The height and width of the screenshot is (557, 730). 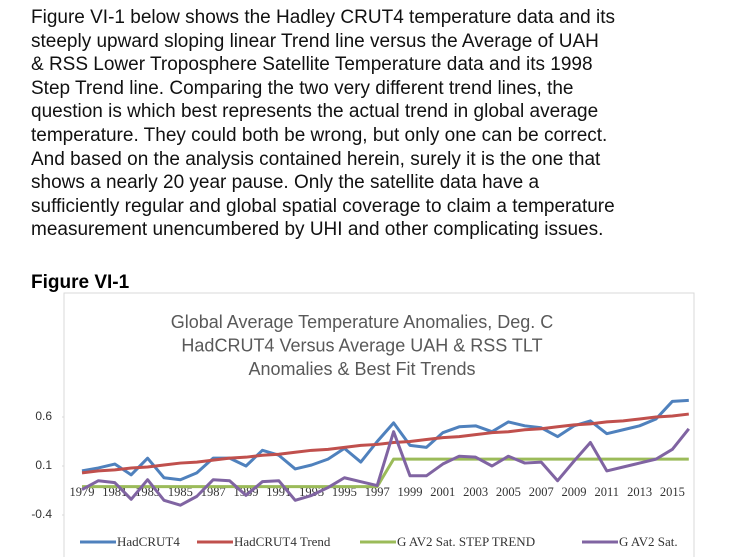 I want to click on legend-label: HadCRUT4 Trend, so click(x=282, y=541).